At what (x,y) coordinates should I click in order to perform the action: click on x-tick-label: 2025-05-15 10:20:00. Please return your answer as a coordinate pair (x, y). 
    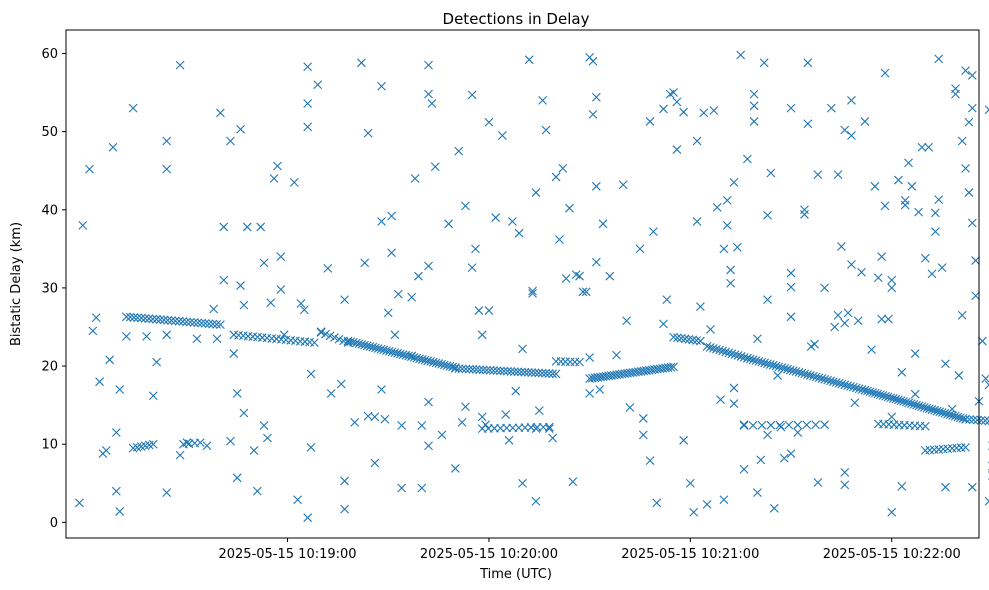
    Looking at the image, I should click on (489, 554).